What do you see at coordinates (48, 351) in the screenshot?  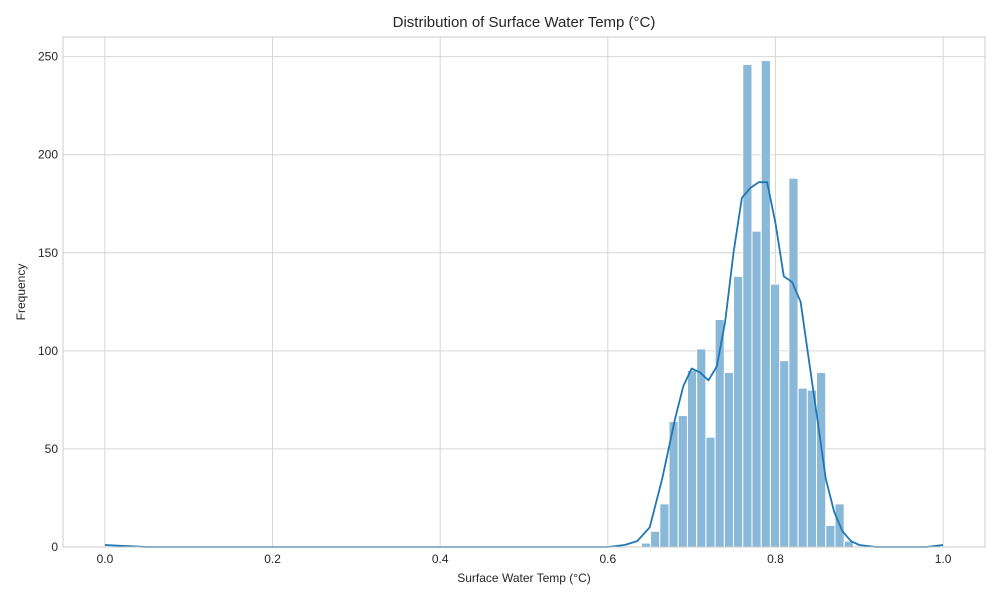 I see `y-tick-label: 100` at bounding box center [48, 351].